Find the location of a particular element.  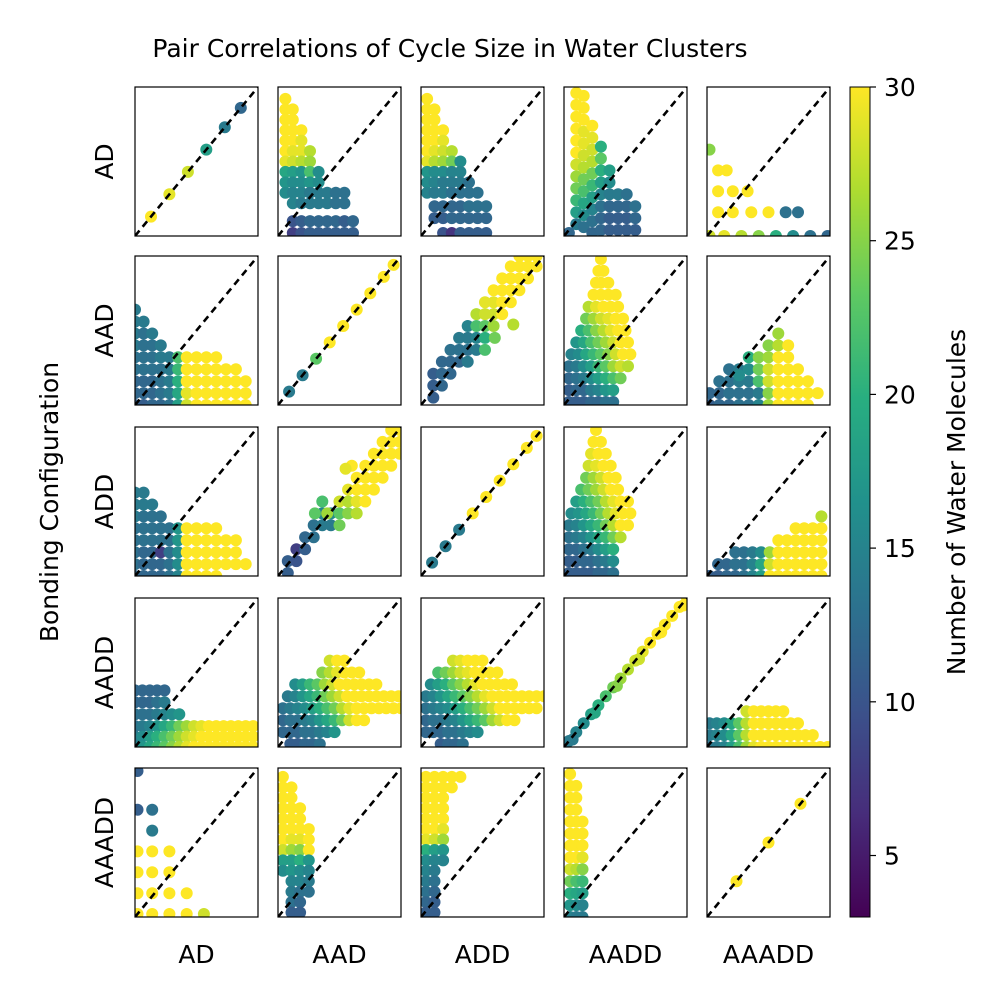

column-label-ad: AD is located at coordinates (196, 954).